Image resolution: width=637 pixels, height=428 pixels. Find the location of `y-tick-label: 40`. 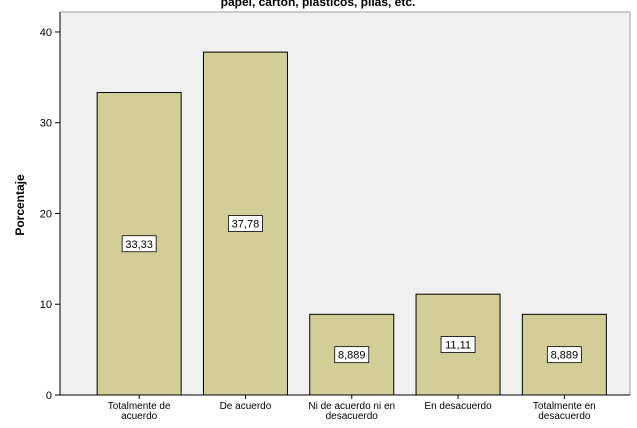

y-tick-label: 40 is located at coordinates (46, 33).